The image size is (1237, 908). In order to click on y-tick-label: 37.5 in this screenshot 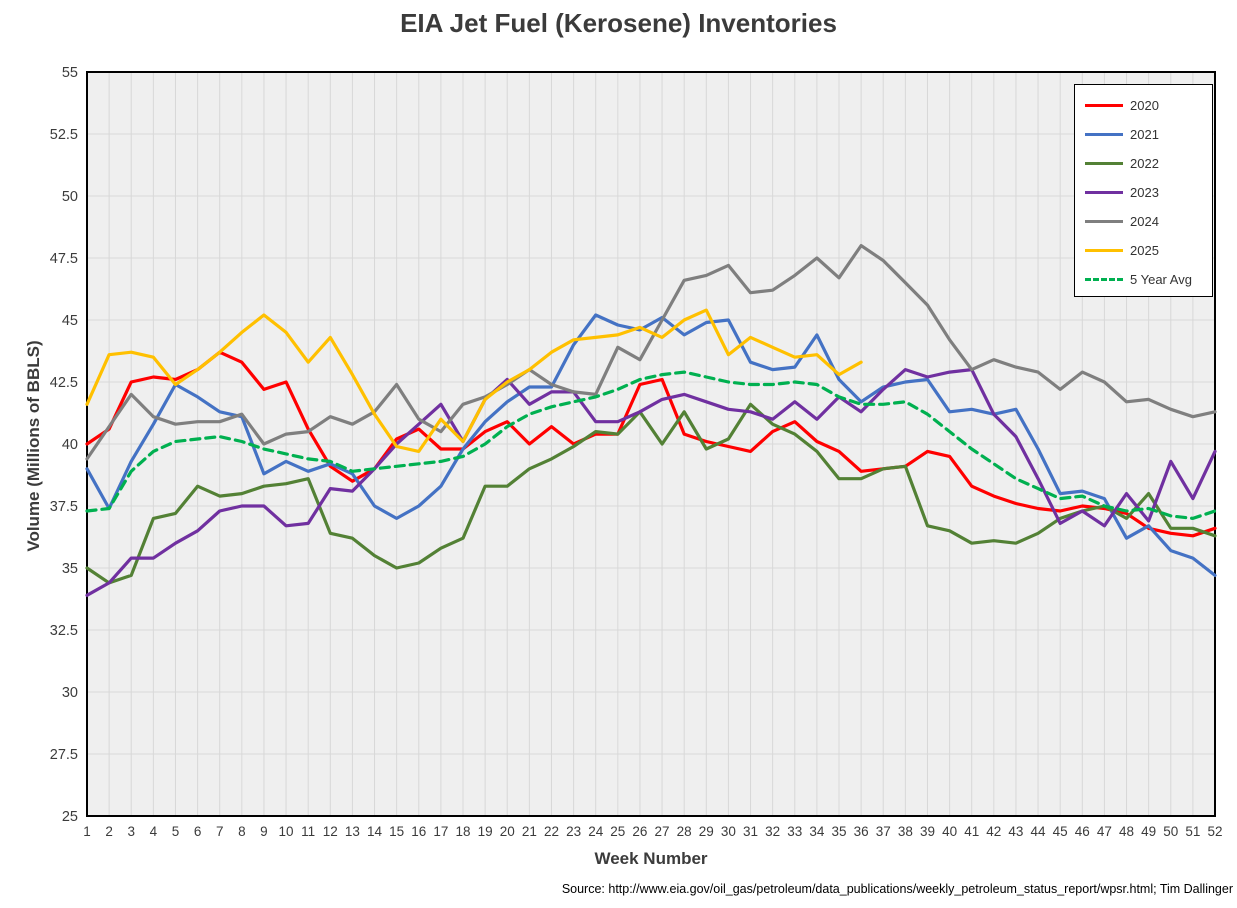, I will do `click(64, 507)`.